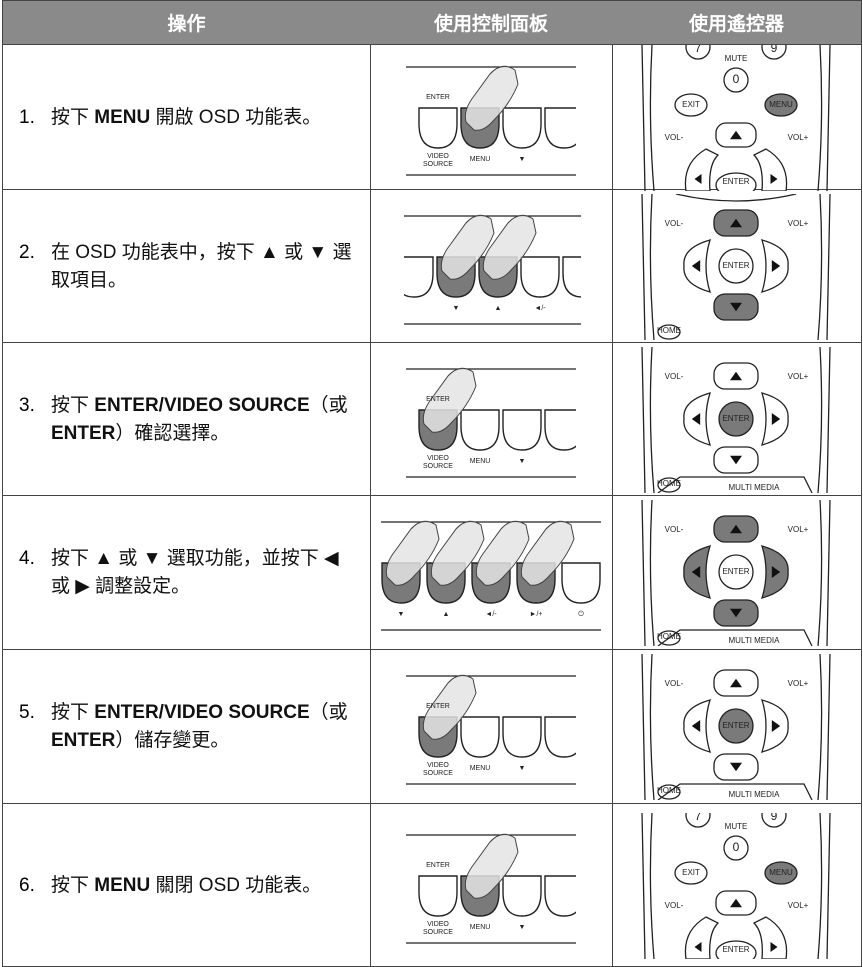 The image size is (863, 967). I want to click on step-number: 3., so click(27, 405).